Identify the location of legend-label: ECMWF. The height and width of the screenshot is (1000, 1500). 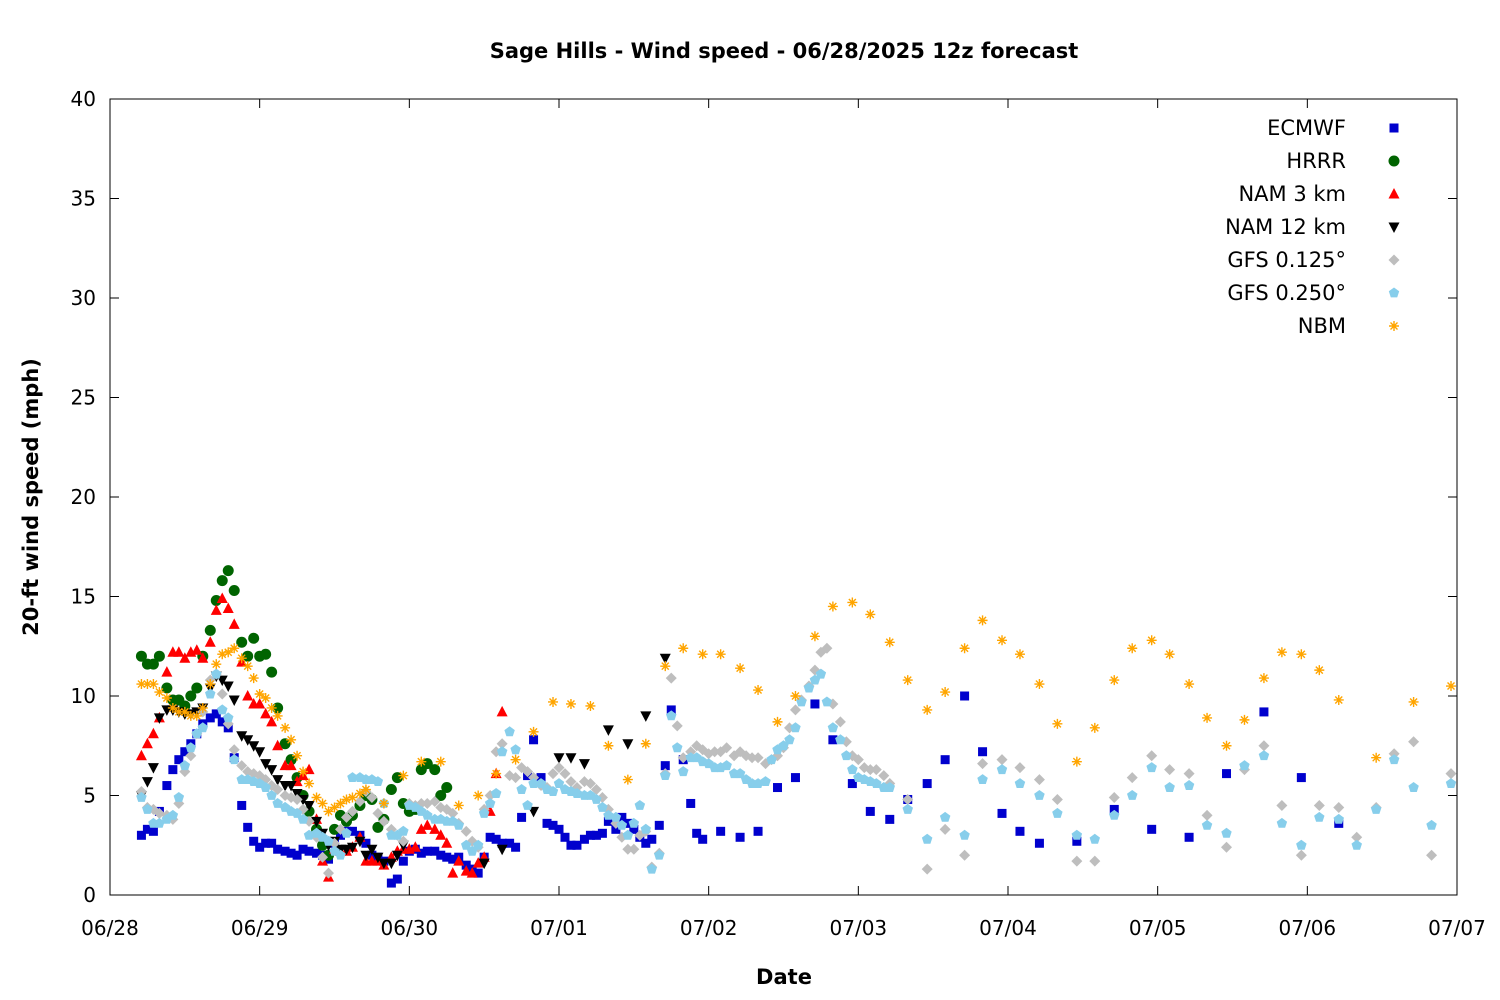
(1306, 128).